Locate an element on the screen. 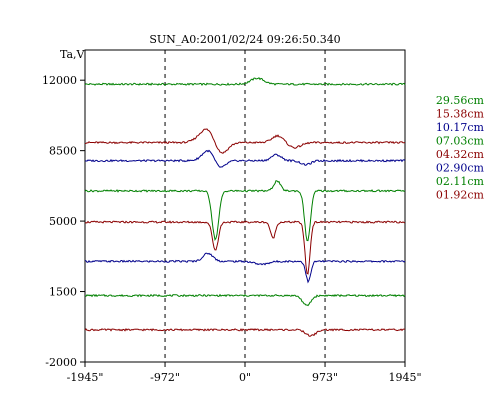 The height and width of the screenshot is (404, 500). series-line-10.17cm is located at coordinates (245, 158).